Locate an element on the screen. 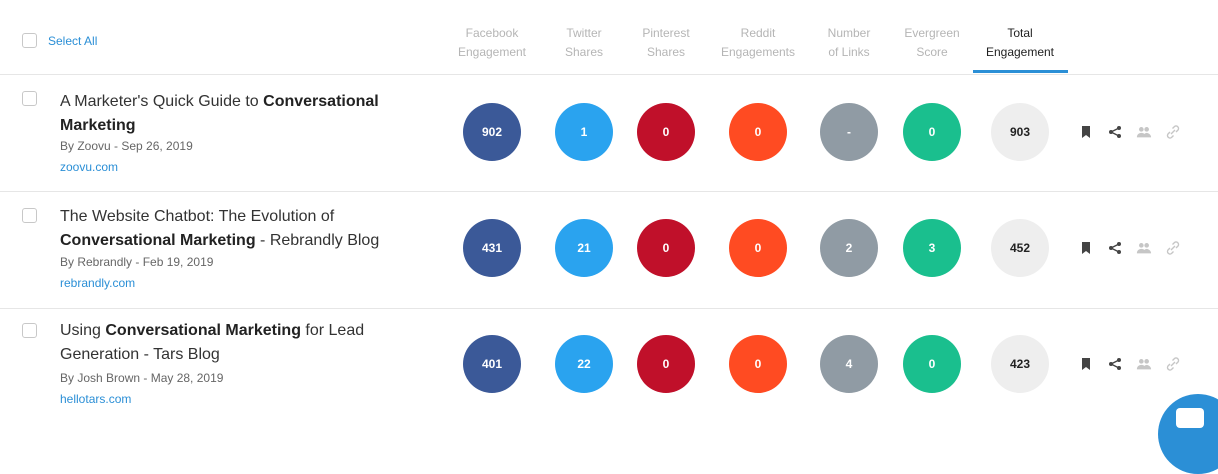 The height and width of the screenshot is (474, 1218). active-sort-indicator is located at coordinates (1020, 71).